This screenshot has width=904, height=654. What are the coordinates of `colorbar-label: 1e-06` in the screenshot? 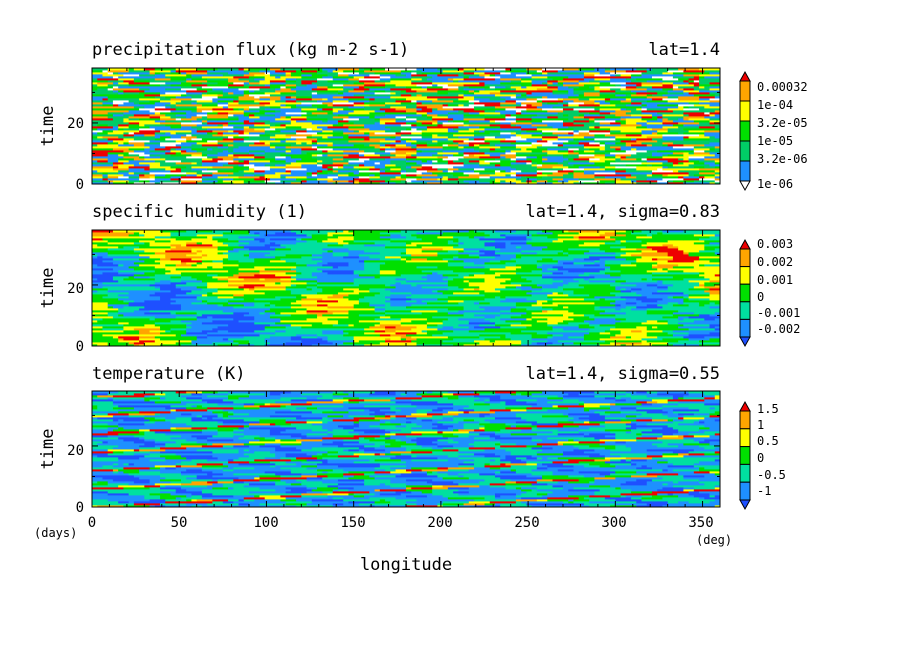 It's located at (775, 184).